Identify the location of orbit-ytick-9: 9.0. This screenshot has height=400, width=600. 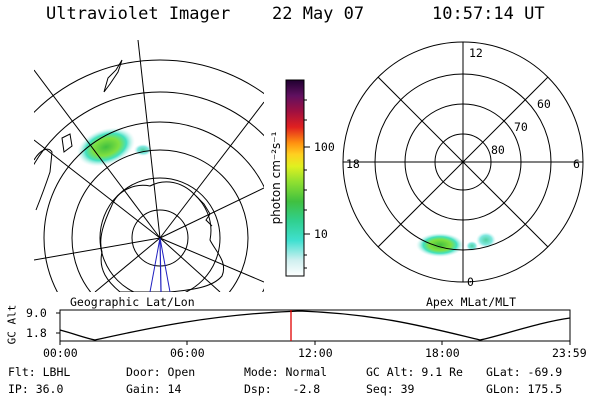
(36, 313).